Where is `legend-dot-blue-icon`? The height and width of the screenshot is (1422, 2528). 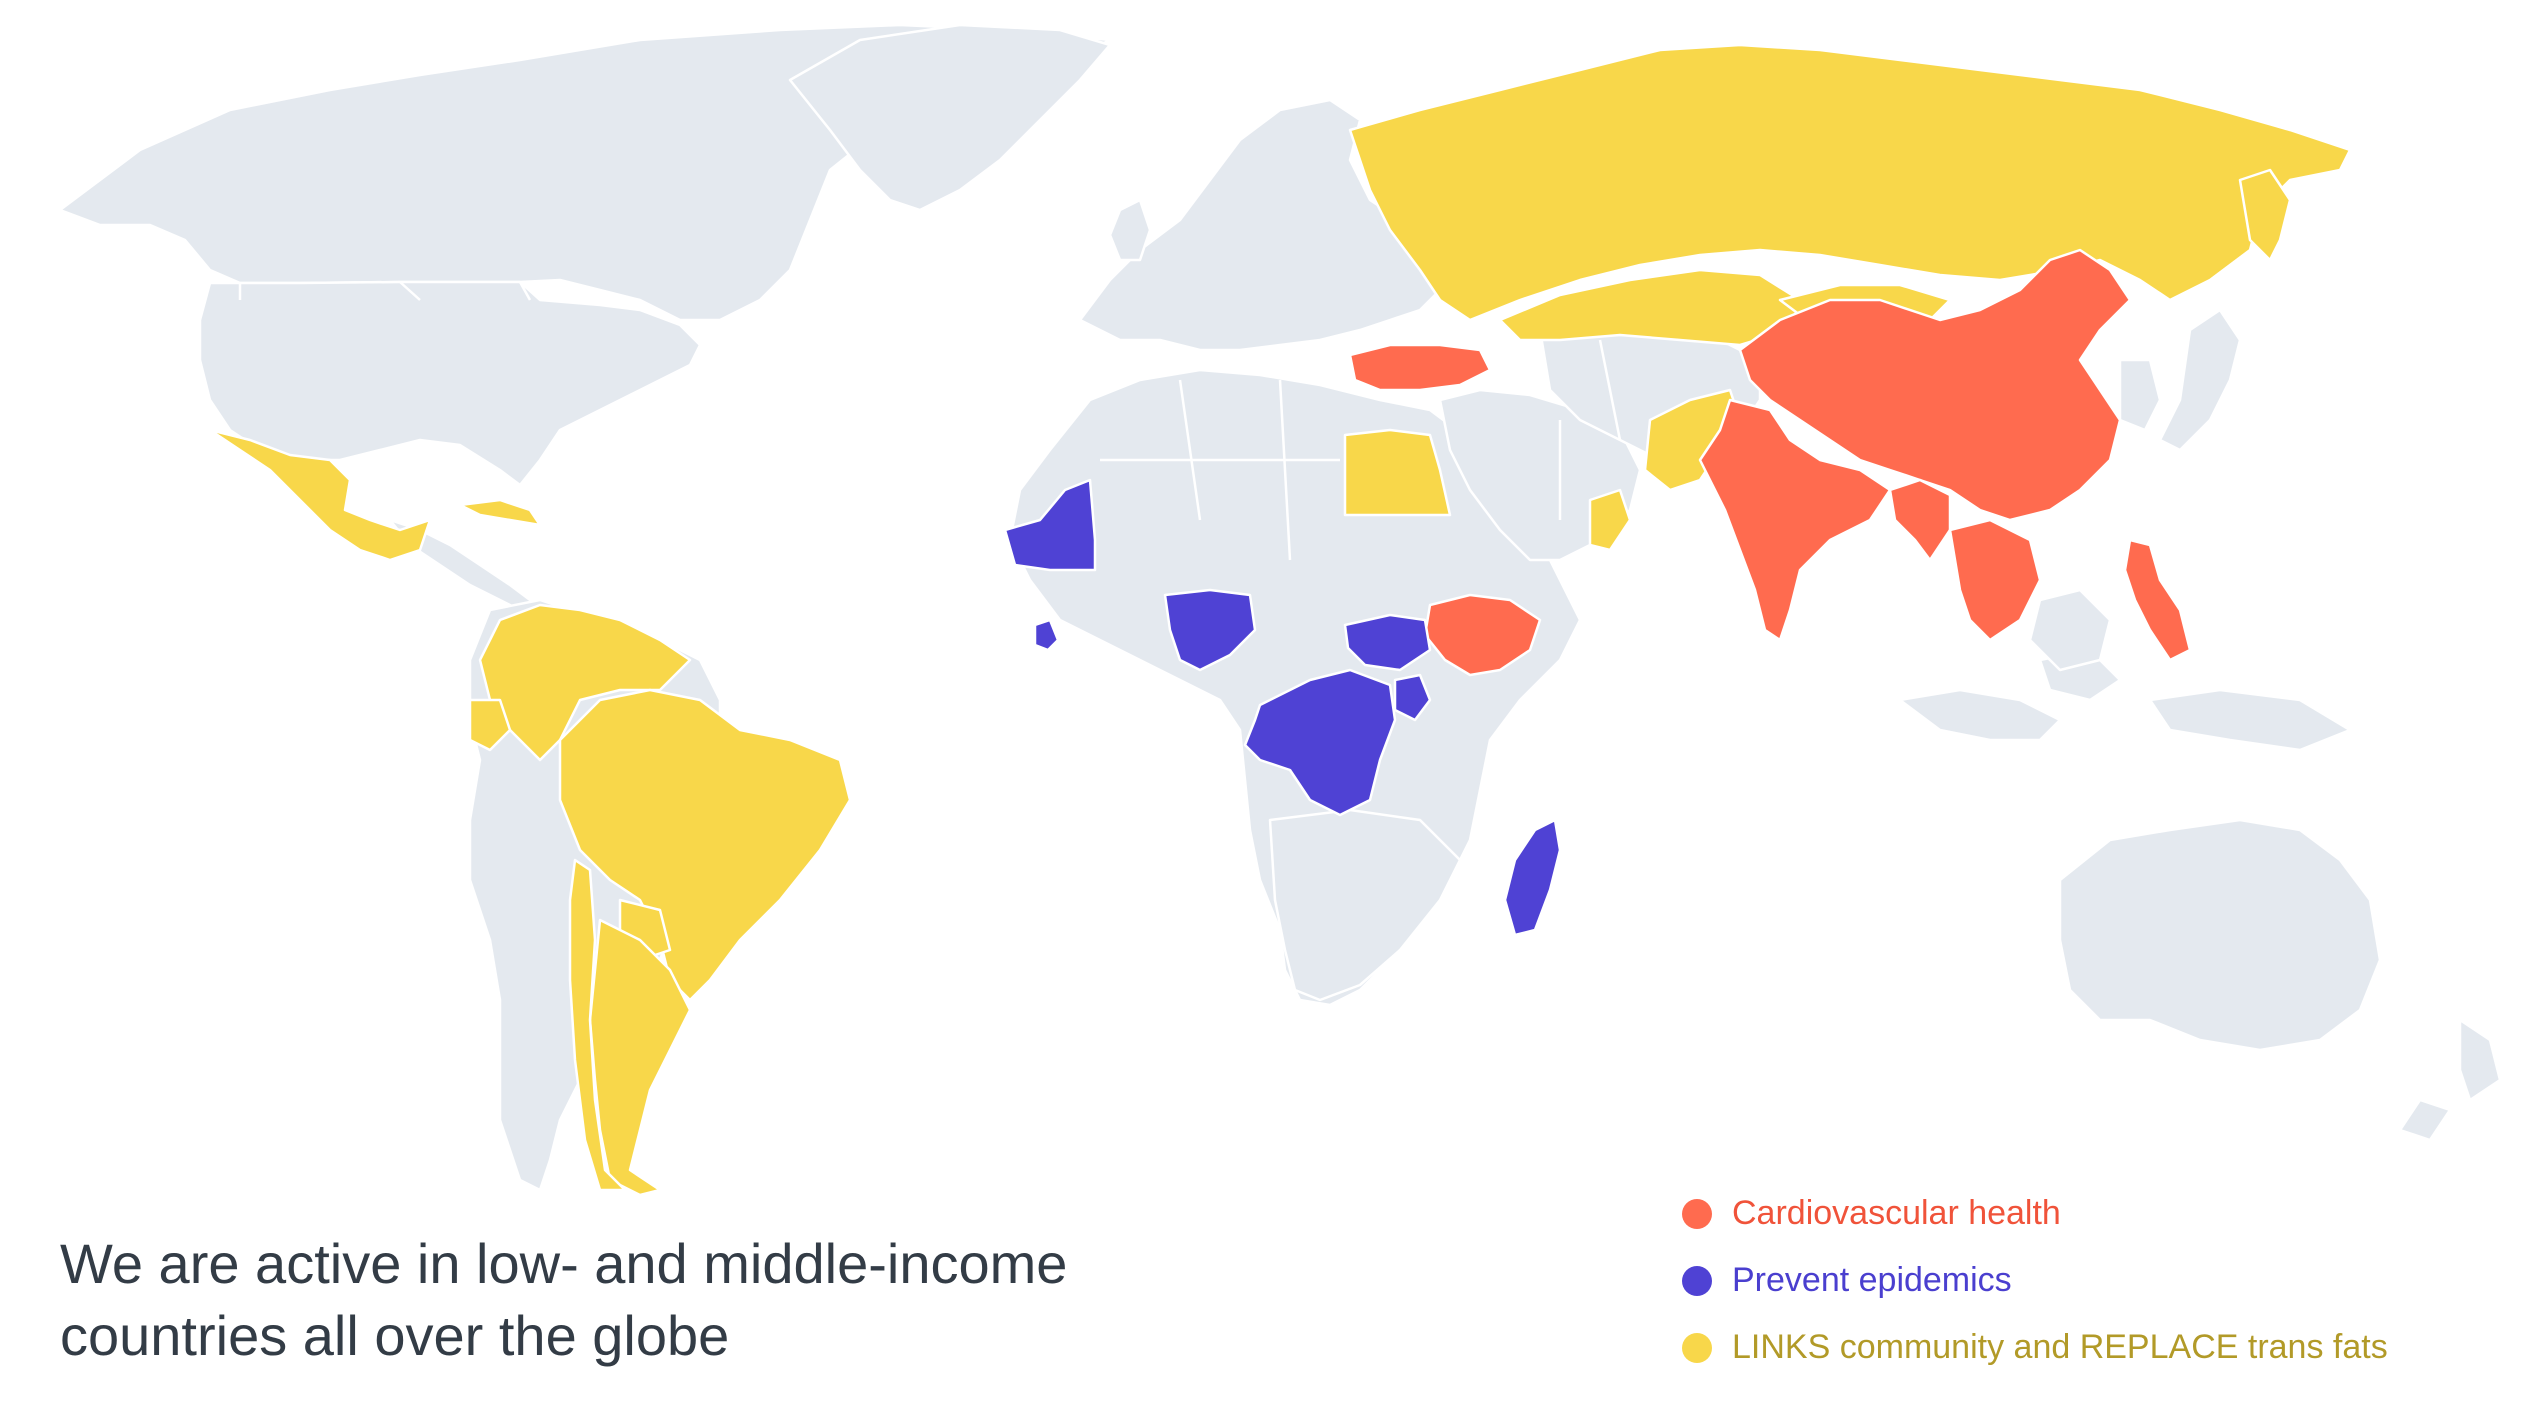
legend-dot-blue-icon is located at coordinates (1697, 1280).